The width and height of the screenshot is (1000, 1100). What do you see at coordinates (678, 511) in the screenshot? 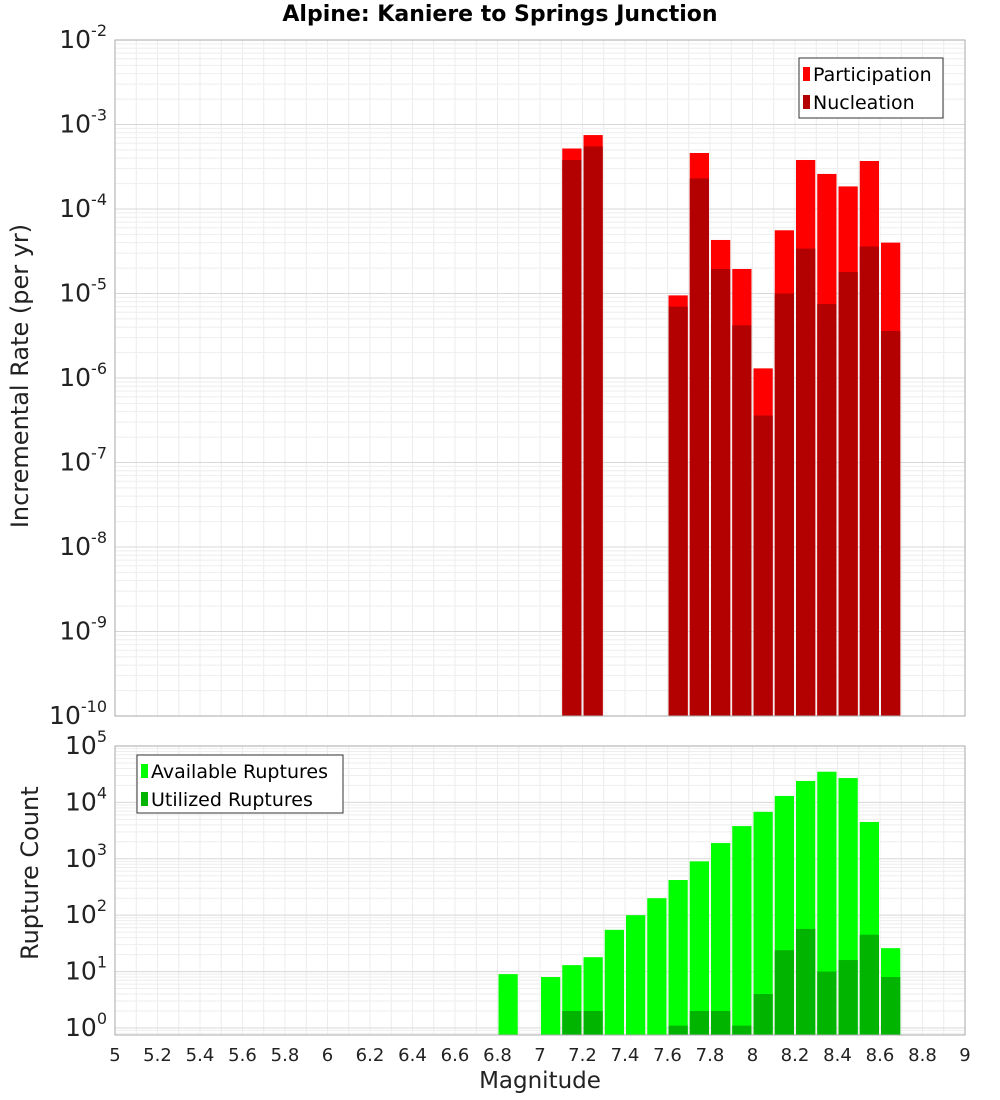
I see `bar-nucleation-7.65` at bounding box center [678, 511].